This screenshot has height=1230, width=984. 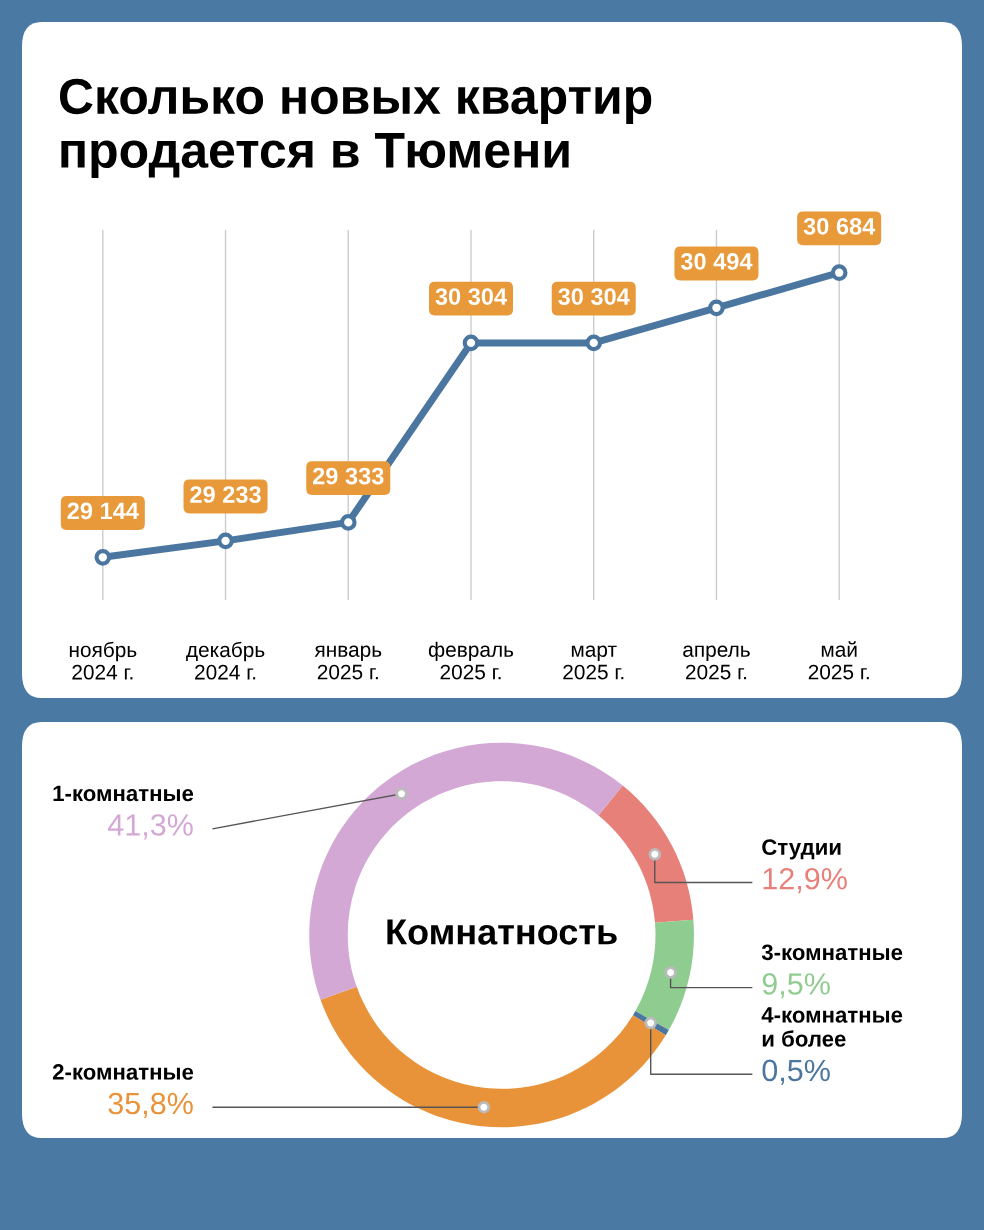 I want to click on slice-label: Студии, so click(x=801, y=849).